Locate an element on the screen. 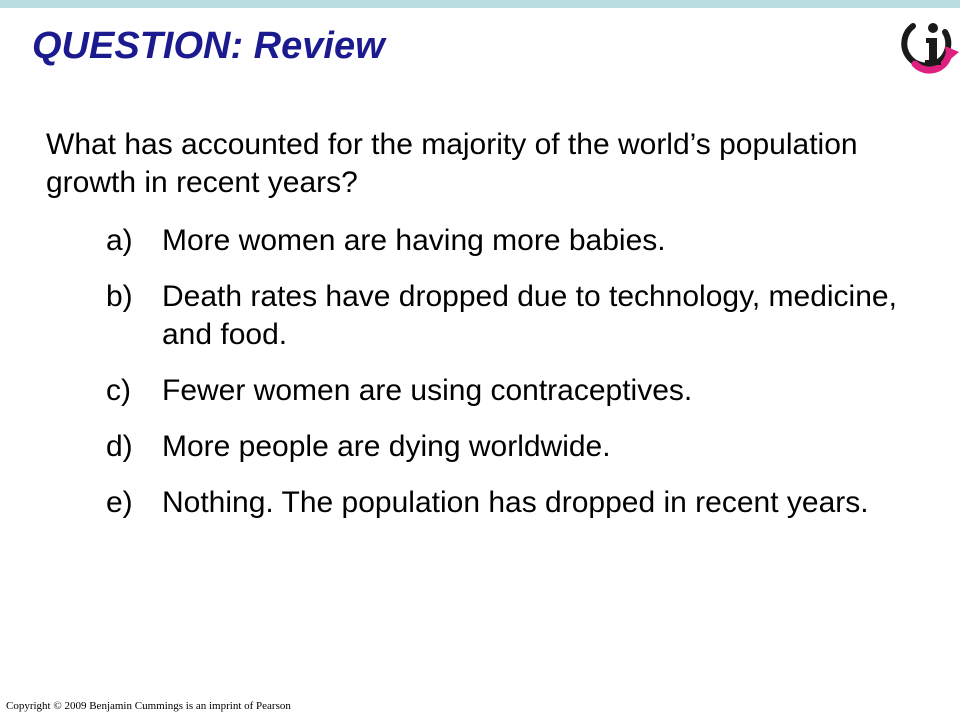 This screenshot has height=720, width=960. option-letter: b) is located at coordinates (119, 296).